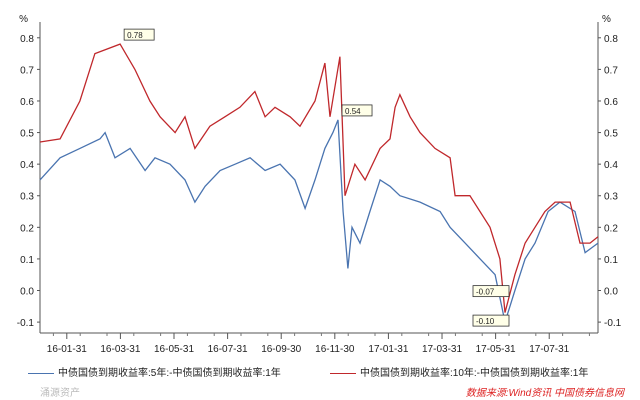 The height and width of the screenshot is (400, 640). Describe the element at coordinates (611, 228) in the screenshot. I see `y-tick-label-right: 0.2` at that location.